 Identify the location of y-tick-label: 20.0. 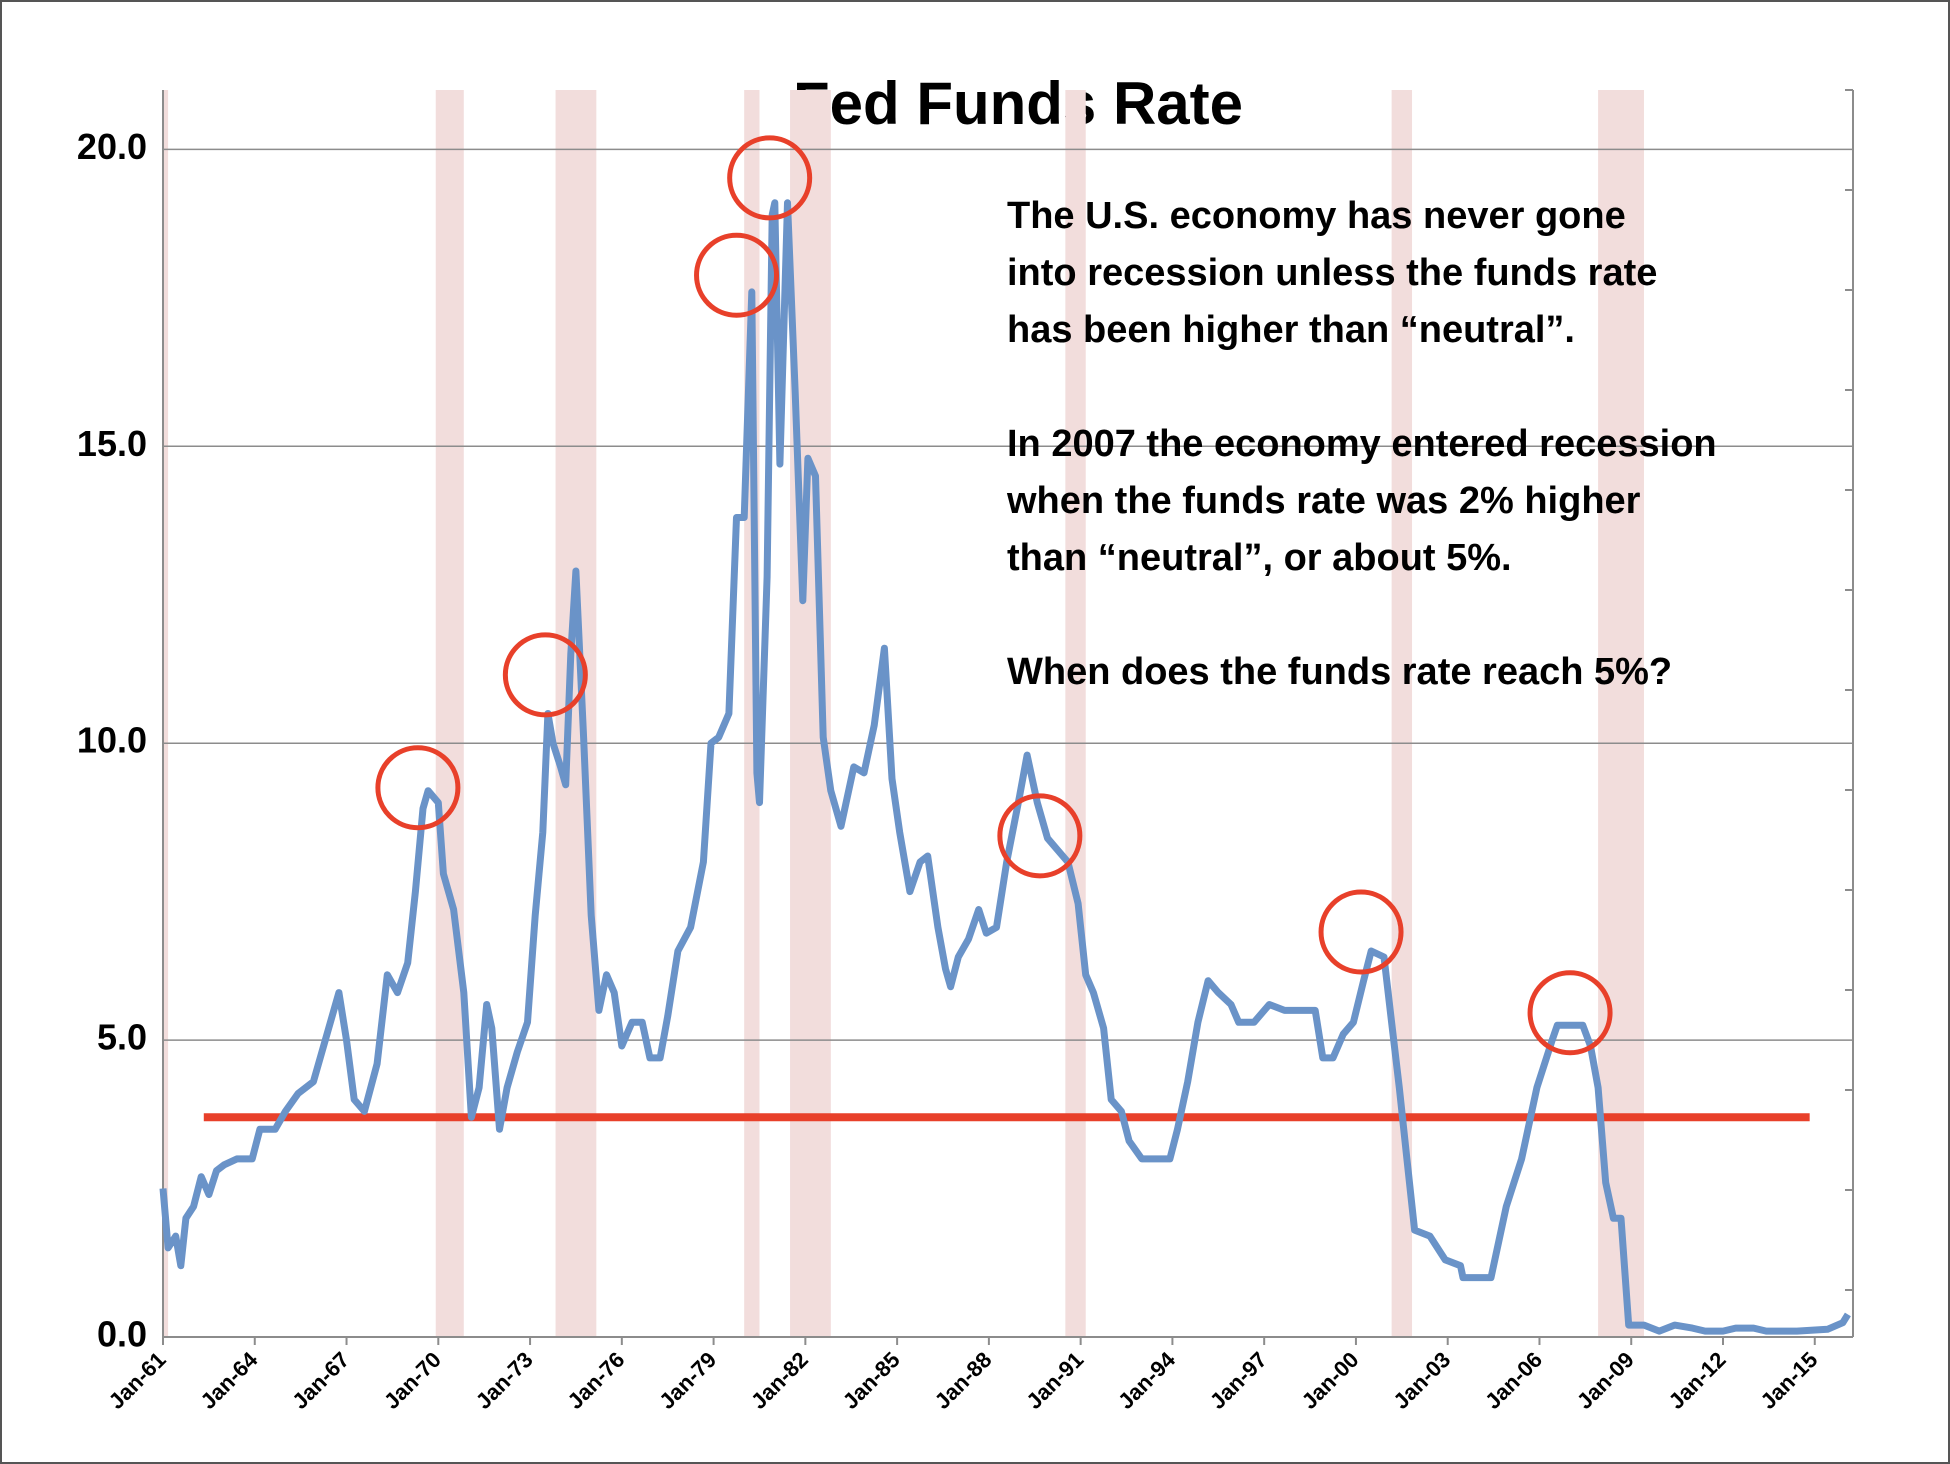
(112, 146).